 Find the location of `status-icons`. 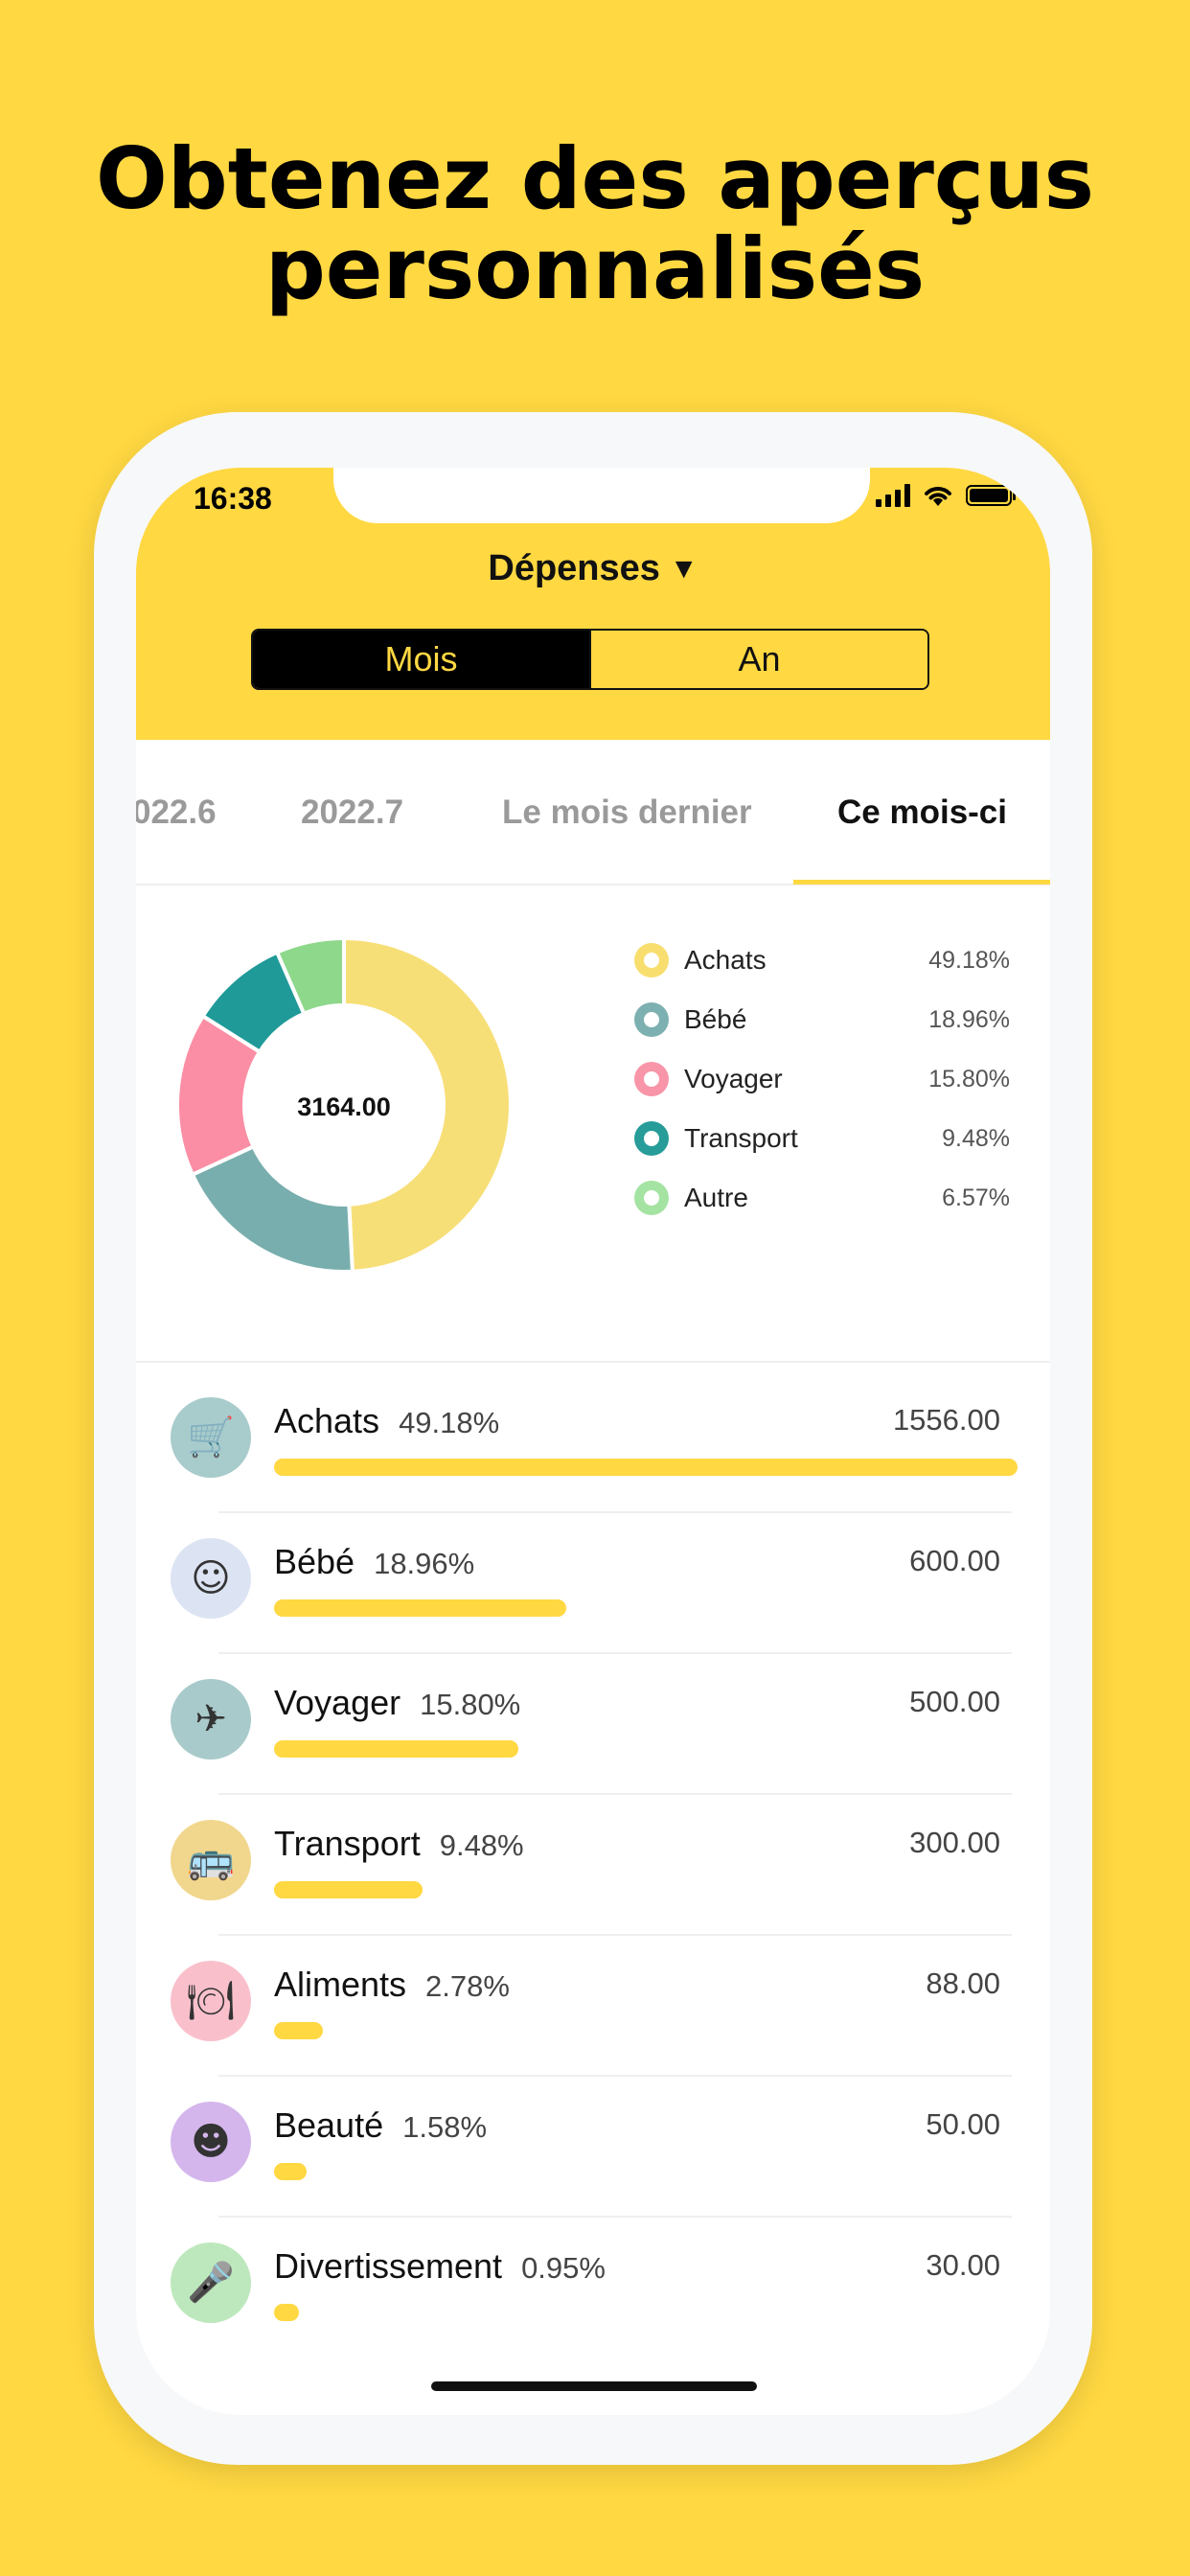

status-icons is located at coordinates (946, 495).